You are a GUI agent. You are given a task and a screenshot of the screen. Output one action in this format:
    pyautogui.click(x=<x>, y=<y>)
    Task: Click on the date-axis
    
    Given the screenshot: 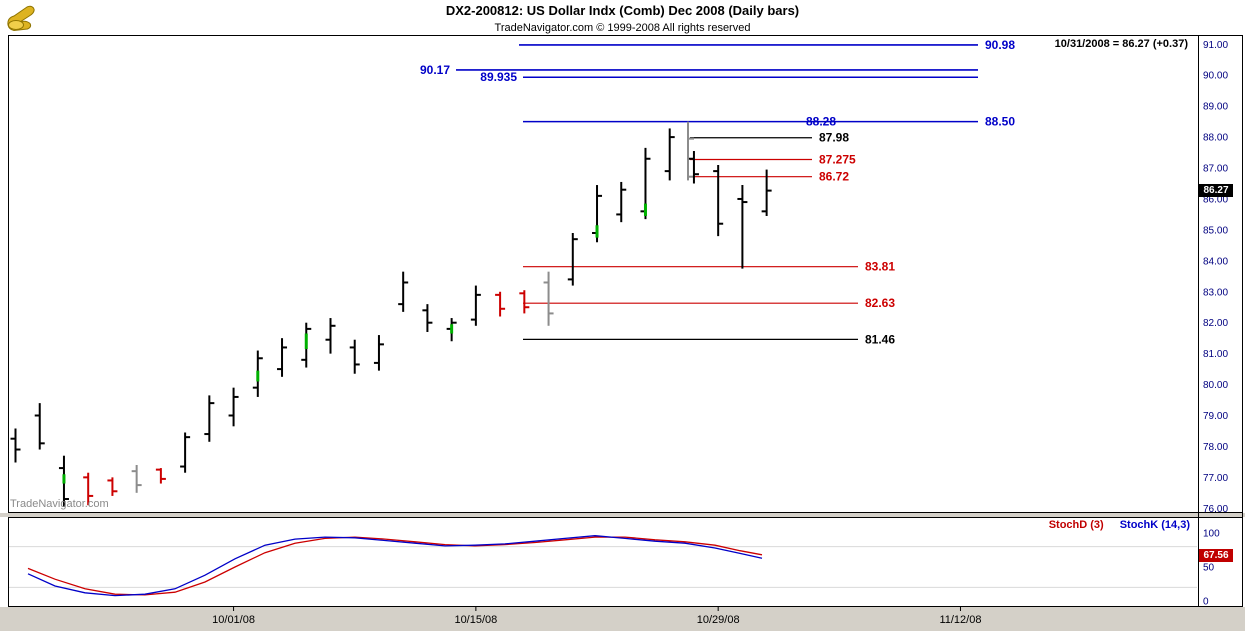 What is the action you would take?
    pyautogui.click(x=622, y=619)
    